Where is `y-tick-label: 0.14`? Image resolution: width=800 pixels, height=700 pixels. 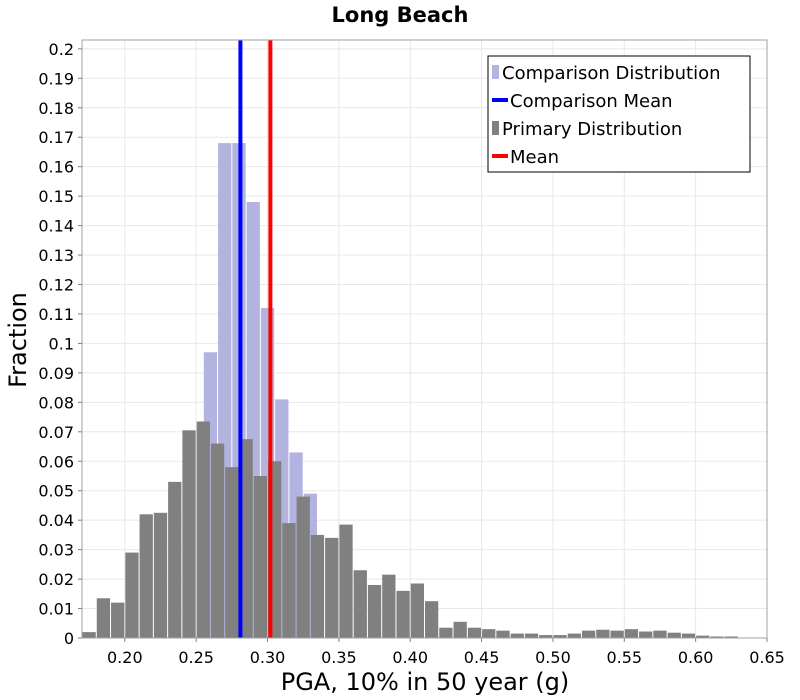
y-tick-label: 0.14 is located at coordinates (56, 226).